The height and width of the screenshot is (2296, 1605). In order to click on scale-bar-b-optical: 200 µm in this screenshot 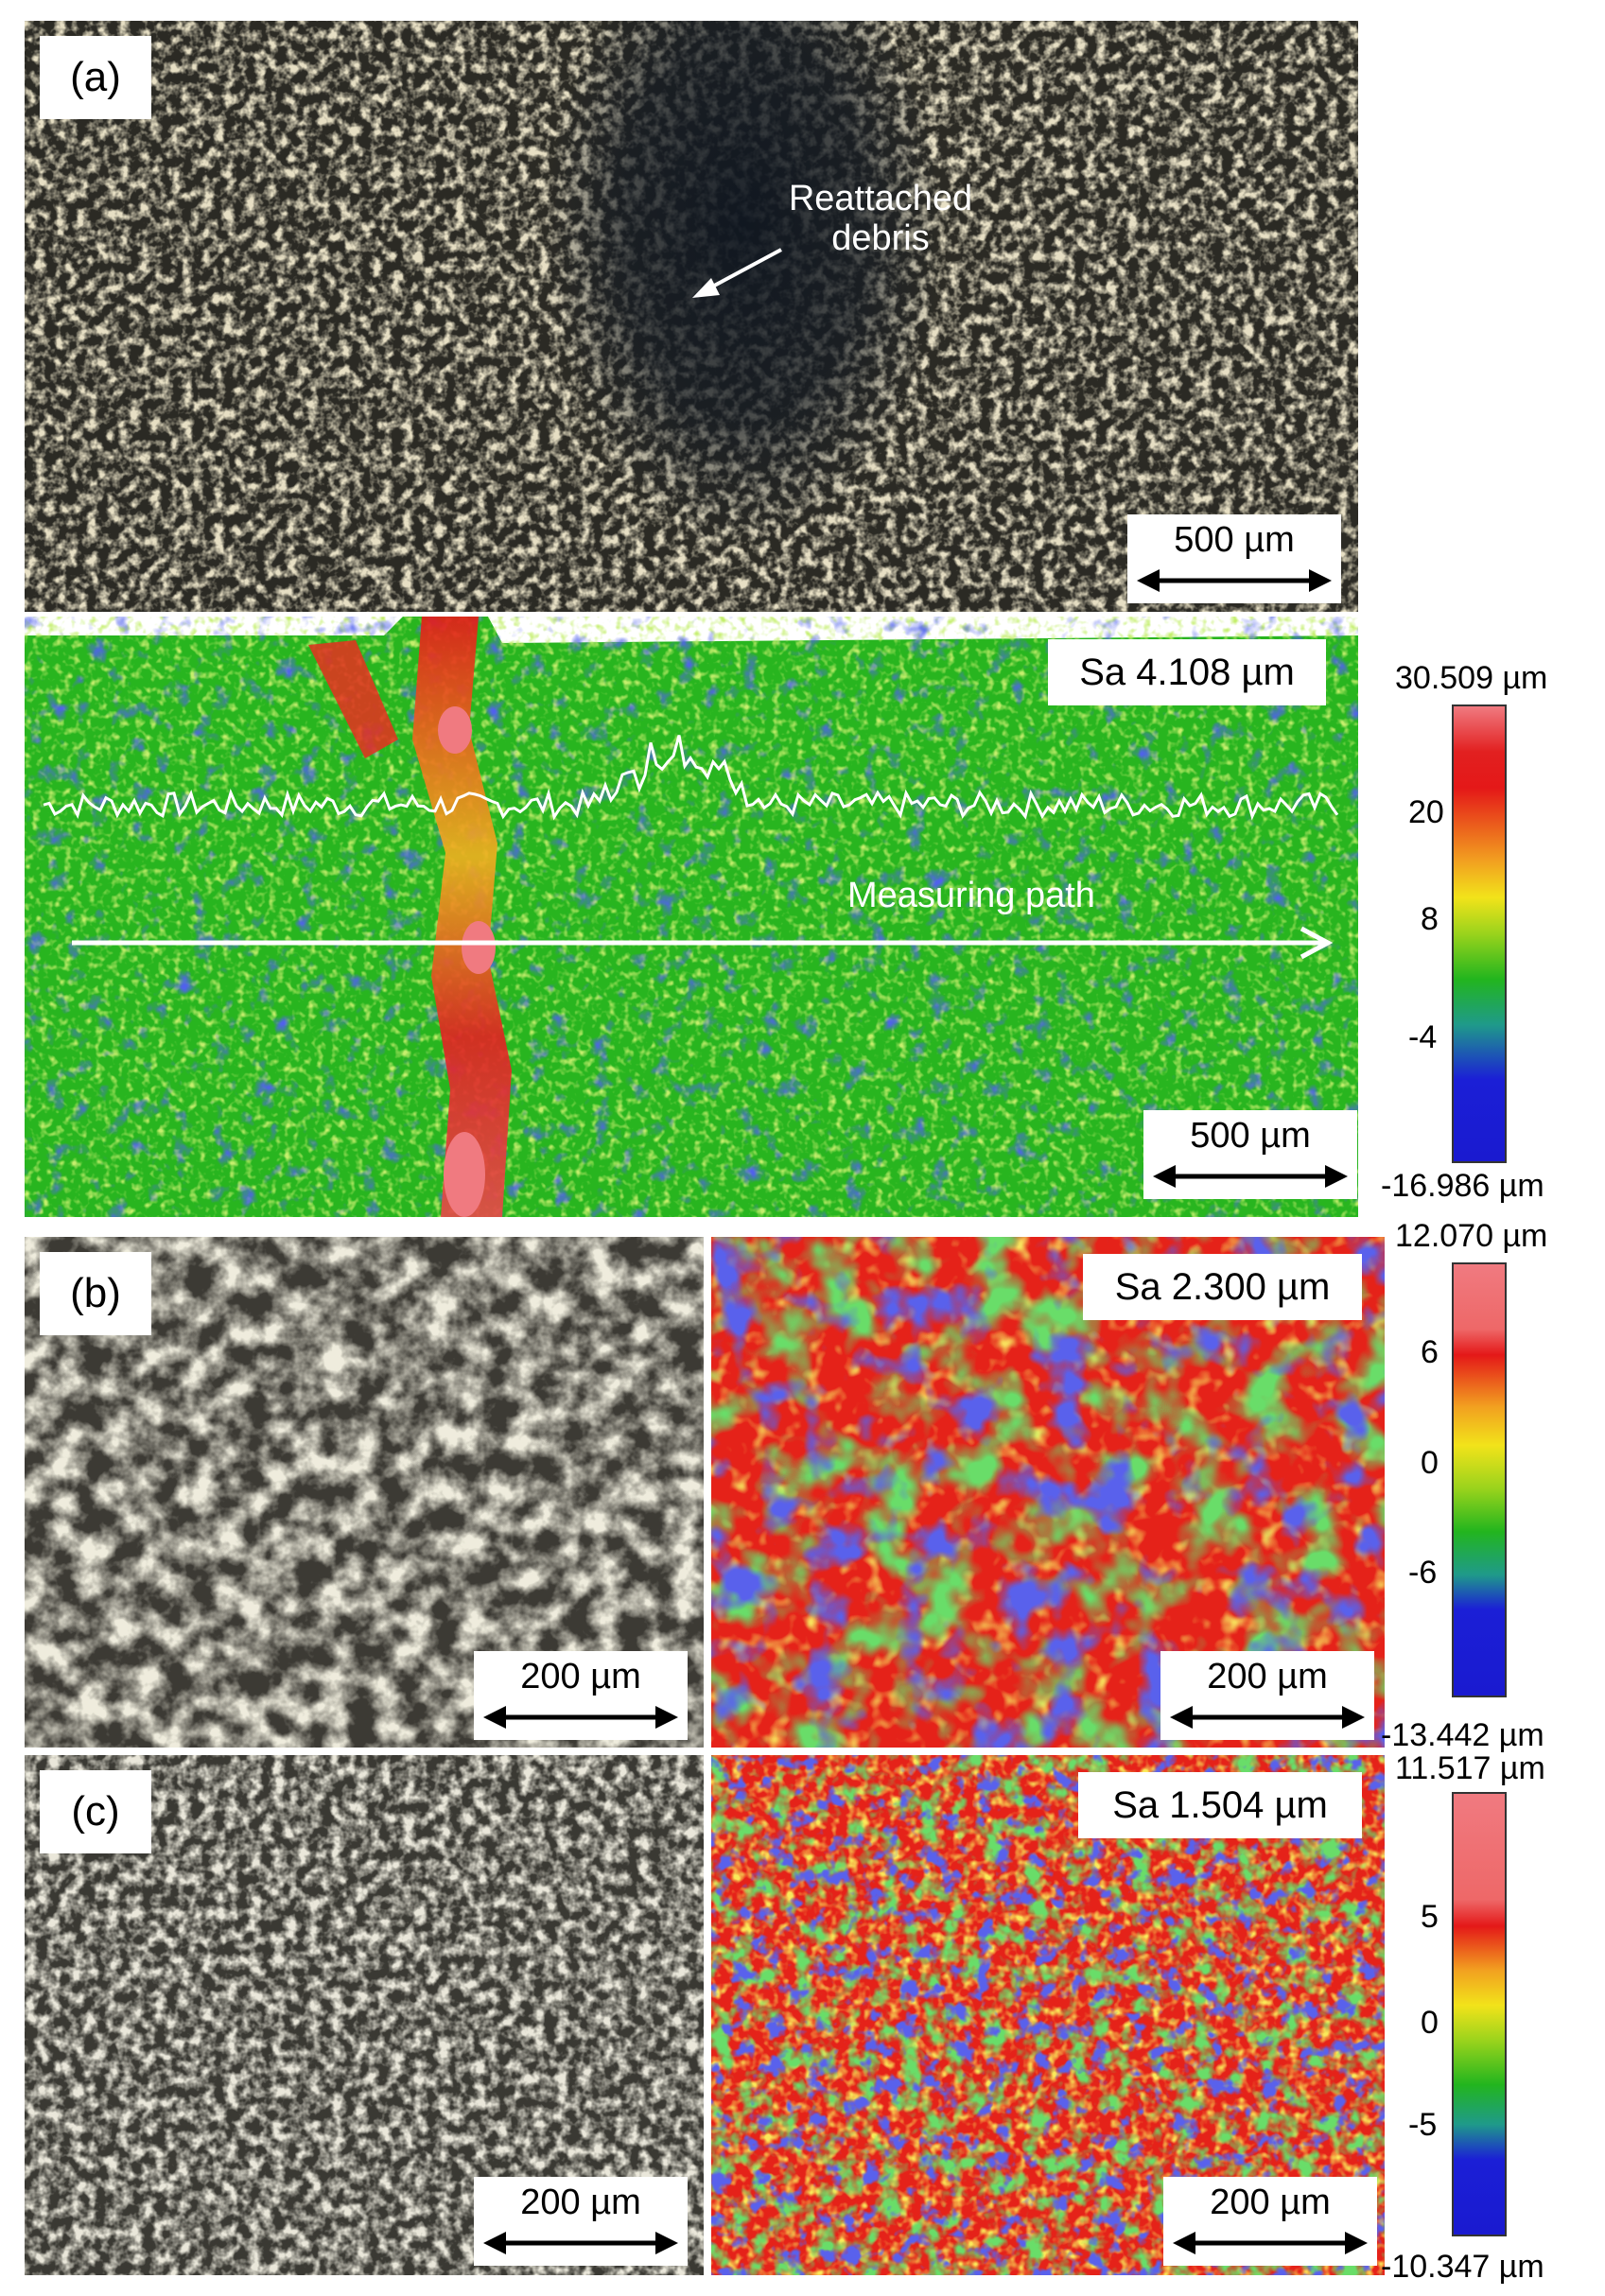, I will do `click(581, 1696)`.